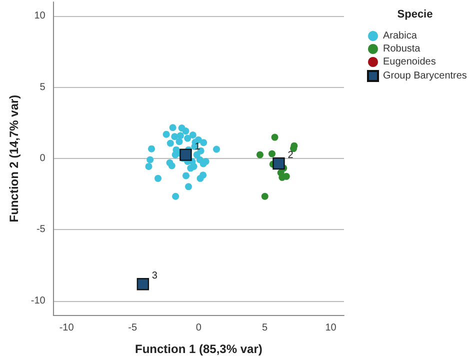 The width and height of the screenshot is (474, 360). I want to click on legend-title: Specie, so click(415, 14).